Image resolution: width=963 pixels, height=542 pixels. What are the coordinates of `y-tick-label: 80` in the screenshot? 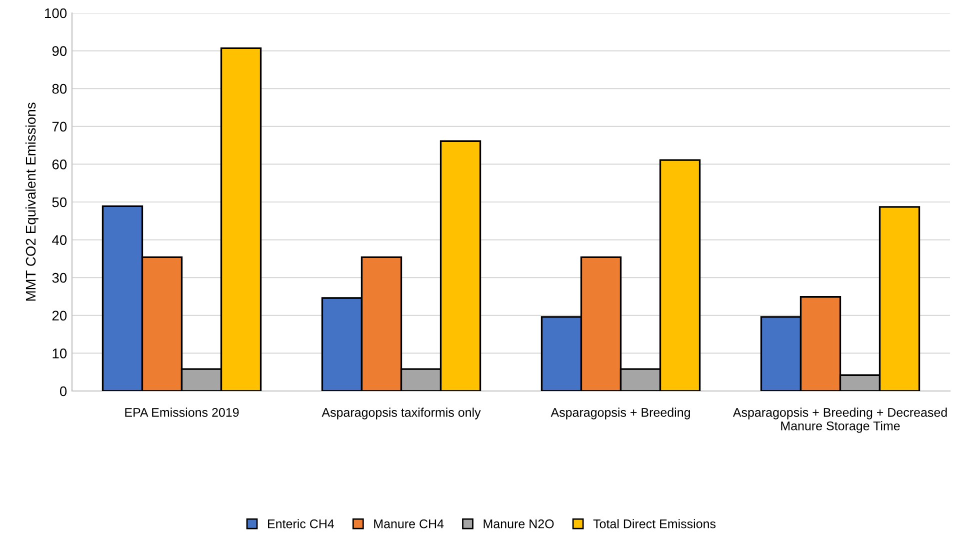 It's located at (59, 89).